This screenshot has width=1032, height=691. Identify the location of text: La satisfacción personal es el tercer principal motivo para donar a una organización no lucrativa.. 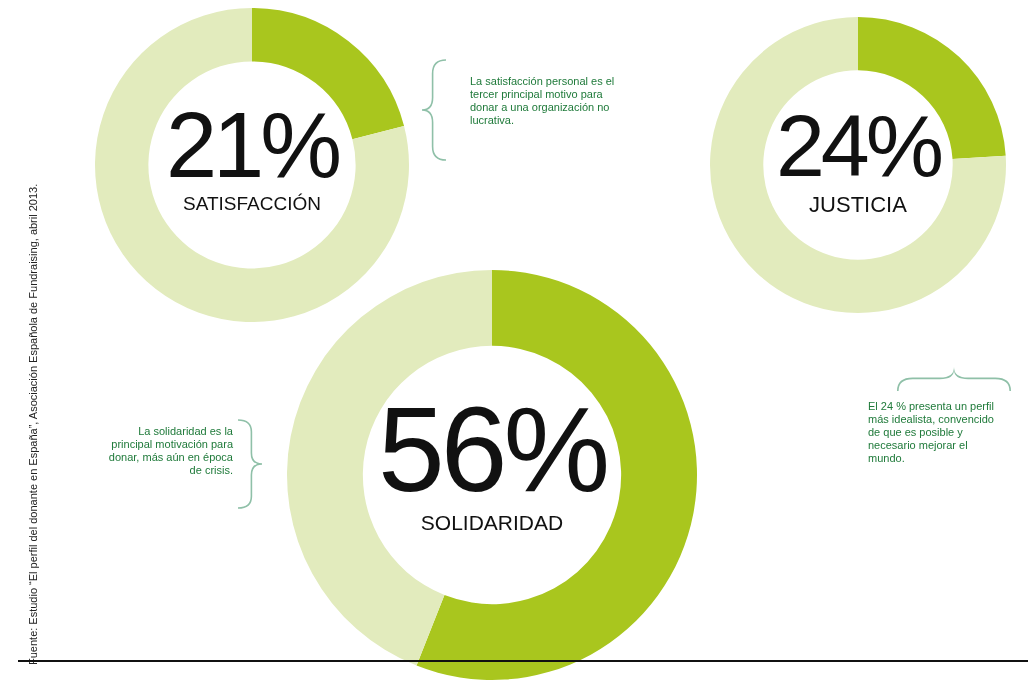
(543, 101).